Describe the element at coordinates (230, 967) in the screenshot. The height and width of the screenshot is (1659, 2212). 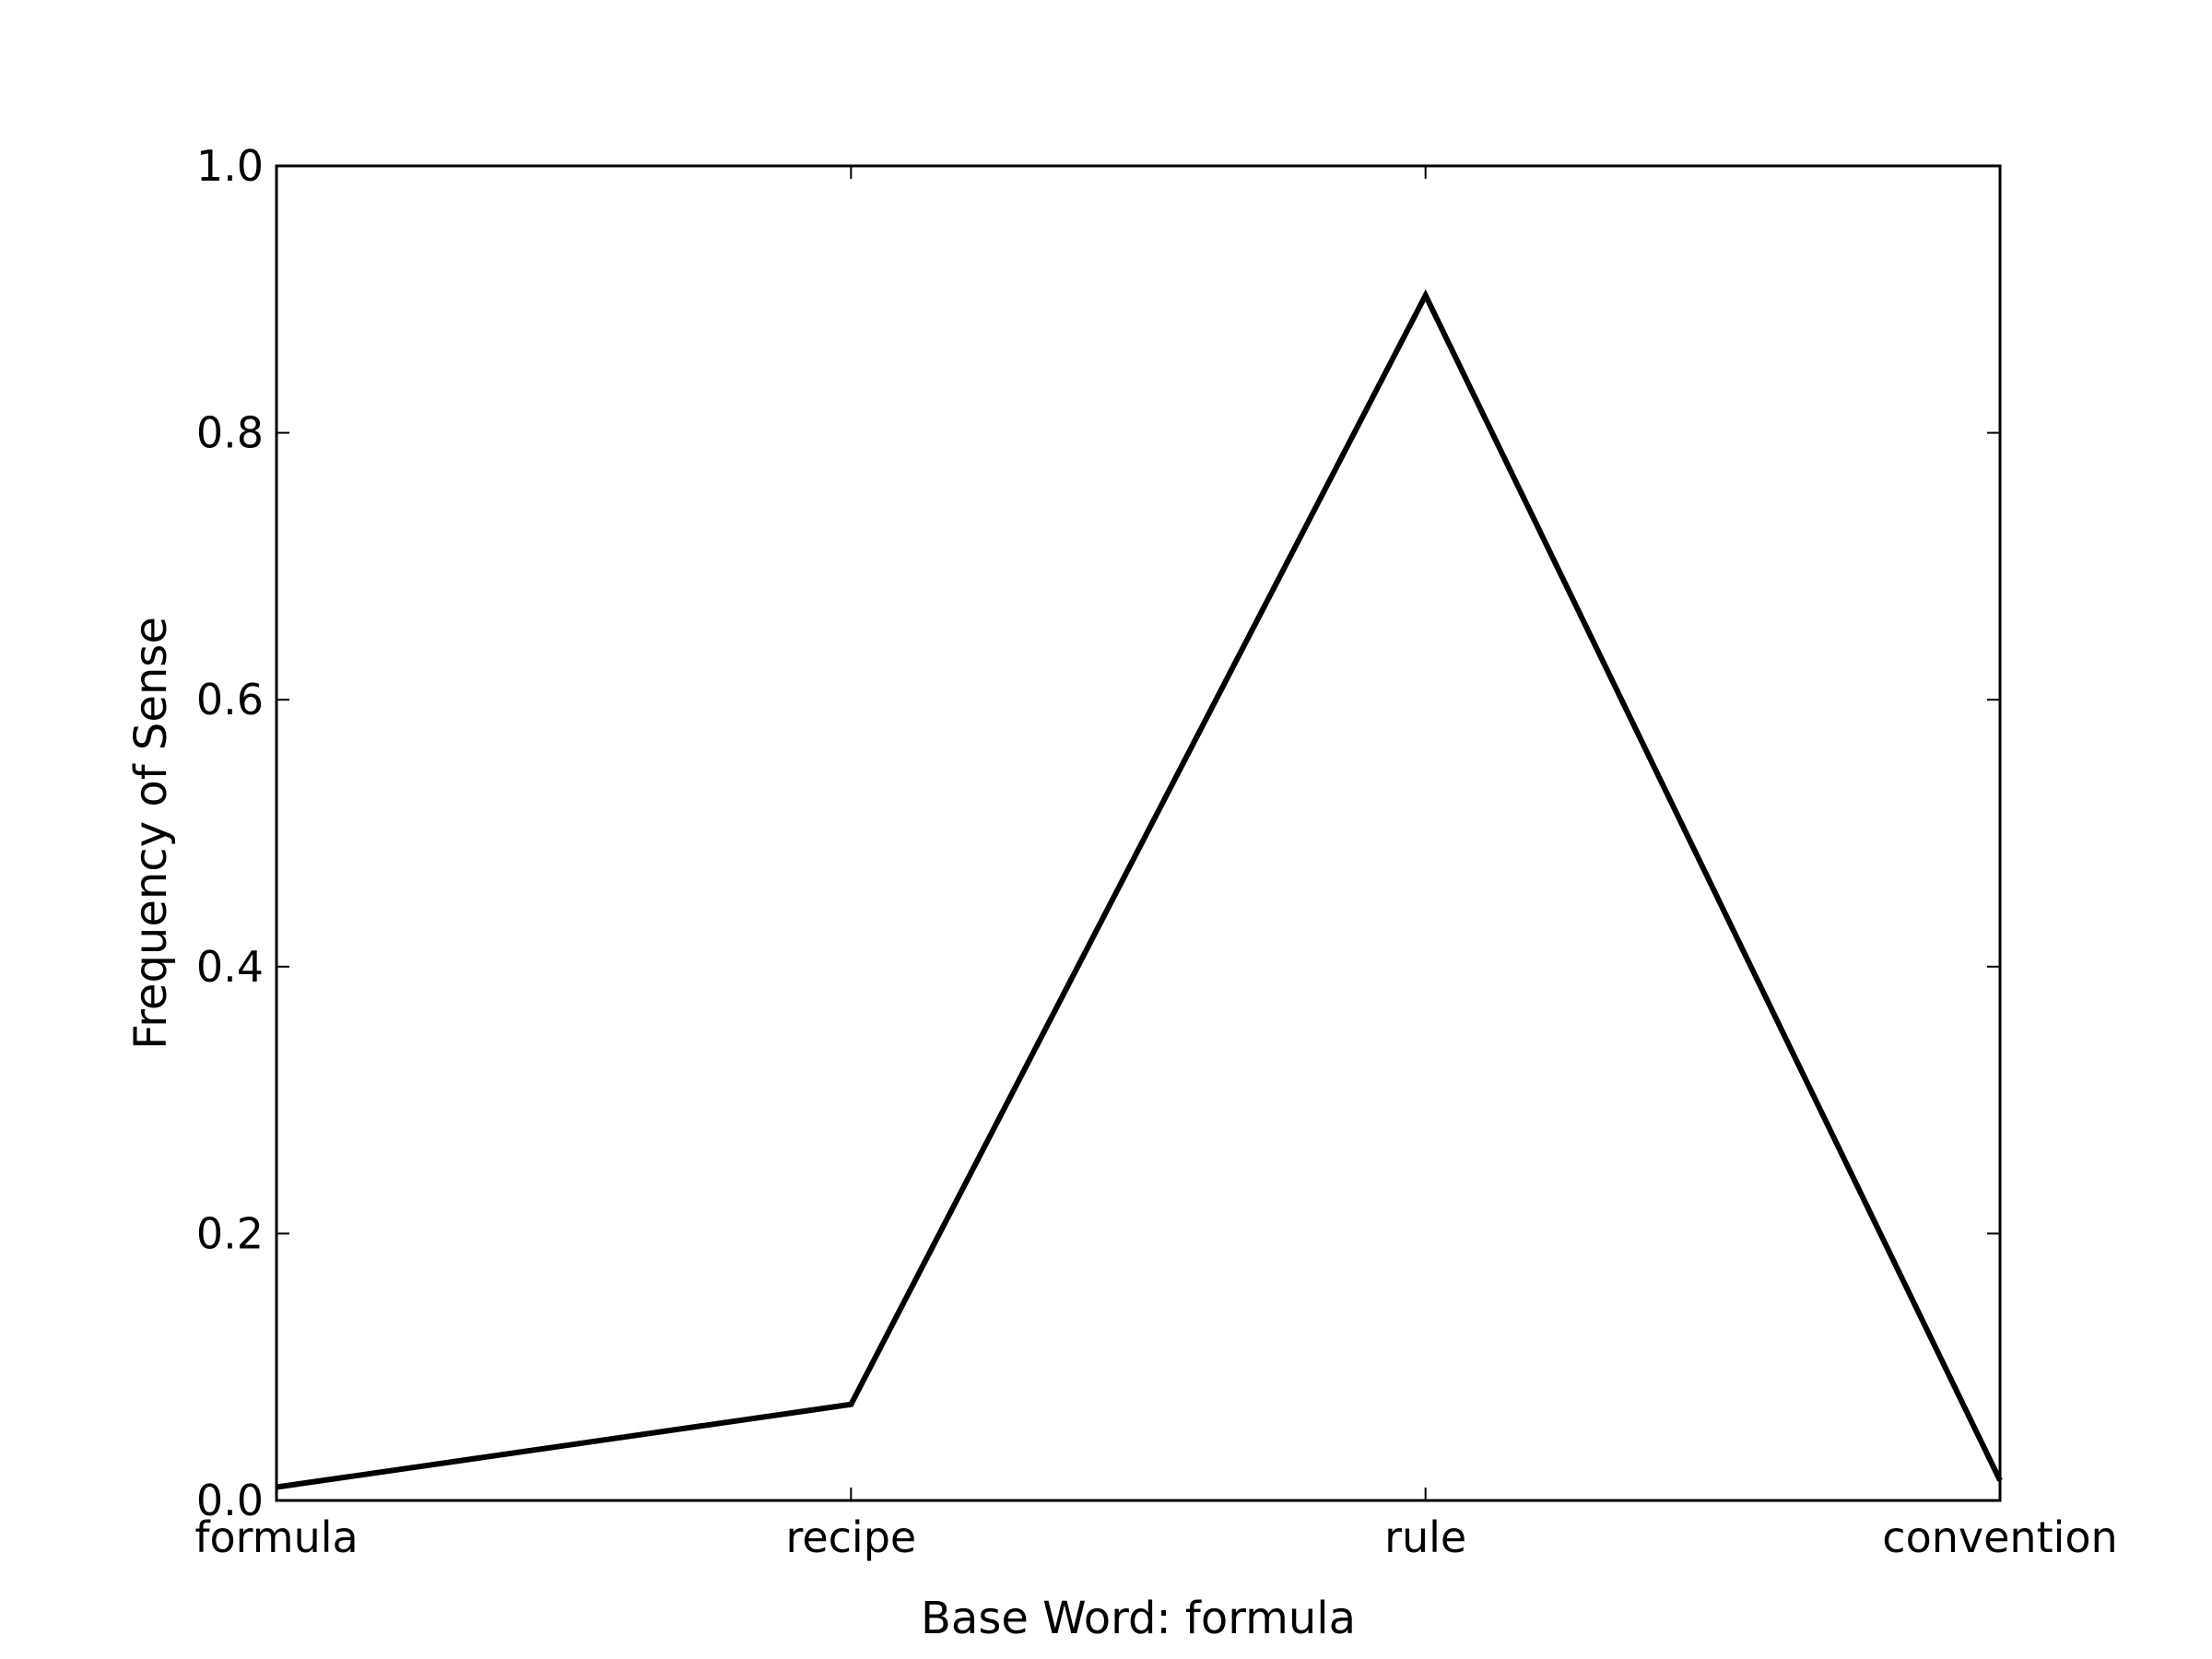
I see `y-tick-label: 0.4` at that location.